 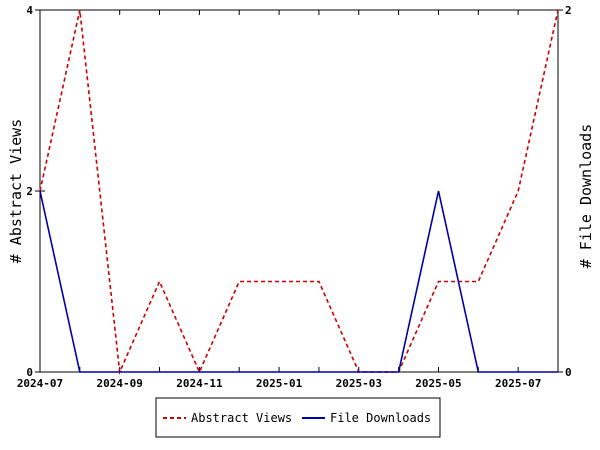 What do you see at coordinates (359, 383) in the screenshot?
I see `x-tick-label: 2025-03` at bounding box center [359, 383].